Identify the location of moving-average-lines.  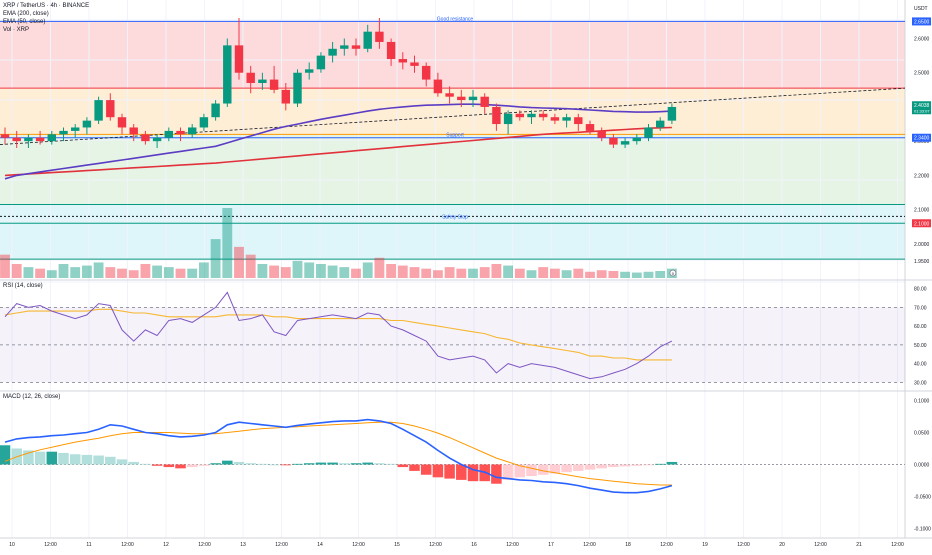
(338, 141).